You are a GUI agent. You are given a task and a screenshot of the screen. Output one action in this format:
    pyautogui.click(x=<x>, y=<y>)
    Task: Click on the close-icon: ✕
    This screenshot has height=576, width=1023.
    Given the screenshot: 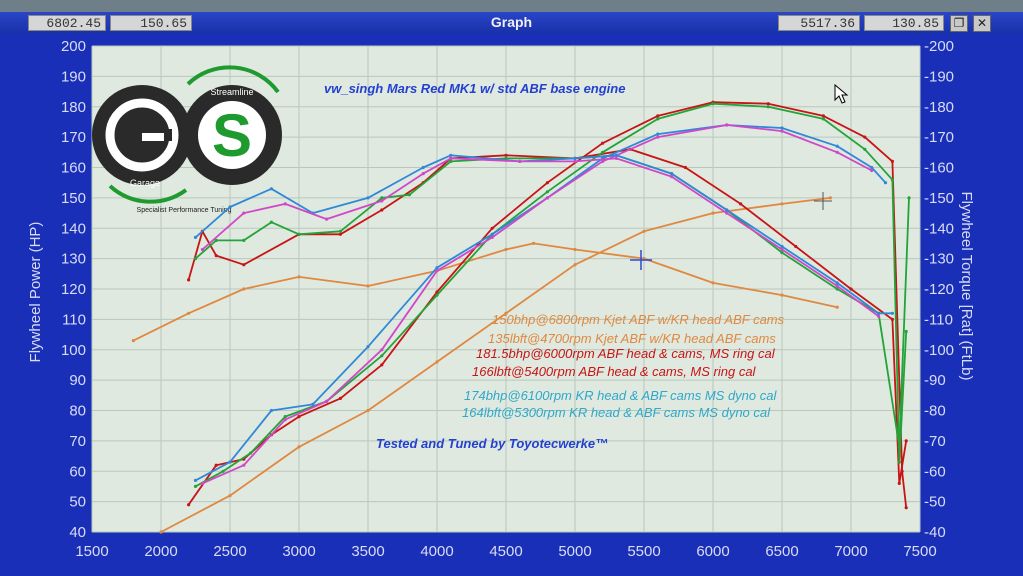 What is the action you would take?
    pyautogui.click(x=982, y=23)
    